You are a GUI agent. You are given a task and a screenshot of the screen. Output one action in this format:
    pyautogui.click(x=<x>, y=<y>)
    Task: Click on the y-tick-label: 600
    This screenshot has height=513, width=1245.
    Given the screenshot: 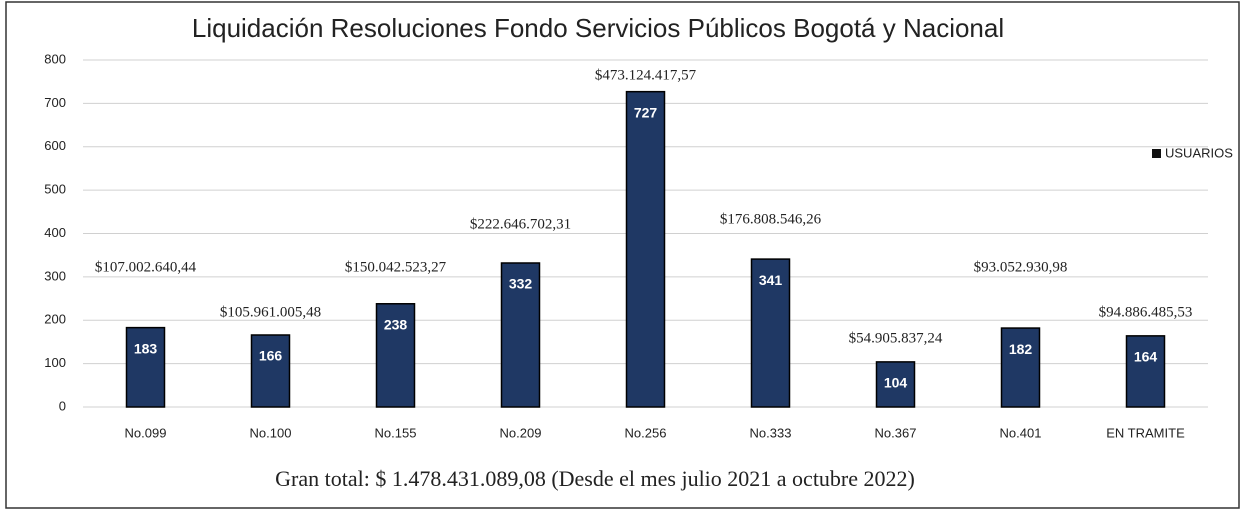 What is the action you would take?
    pyautogui.click(x=55, y=145)
    